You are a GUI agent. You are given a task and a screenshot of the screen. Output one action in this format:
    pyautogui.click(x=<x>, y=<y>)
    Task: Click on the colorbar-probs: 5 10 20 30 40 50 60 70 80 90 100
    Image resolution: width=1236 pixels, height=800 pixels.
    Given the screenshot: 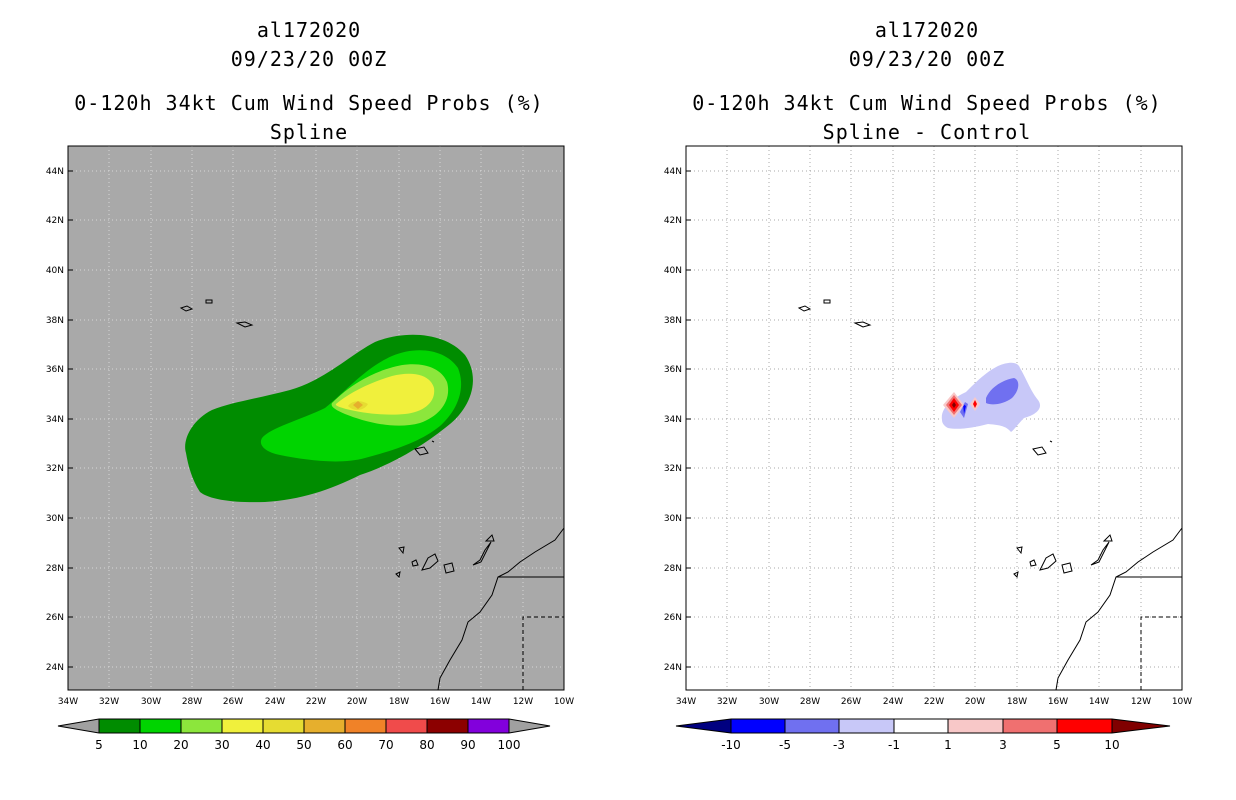 What is the action you would take?
    pyautogui.click(x=304, y=735)
    